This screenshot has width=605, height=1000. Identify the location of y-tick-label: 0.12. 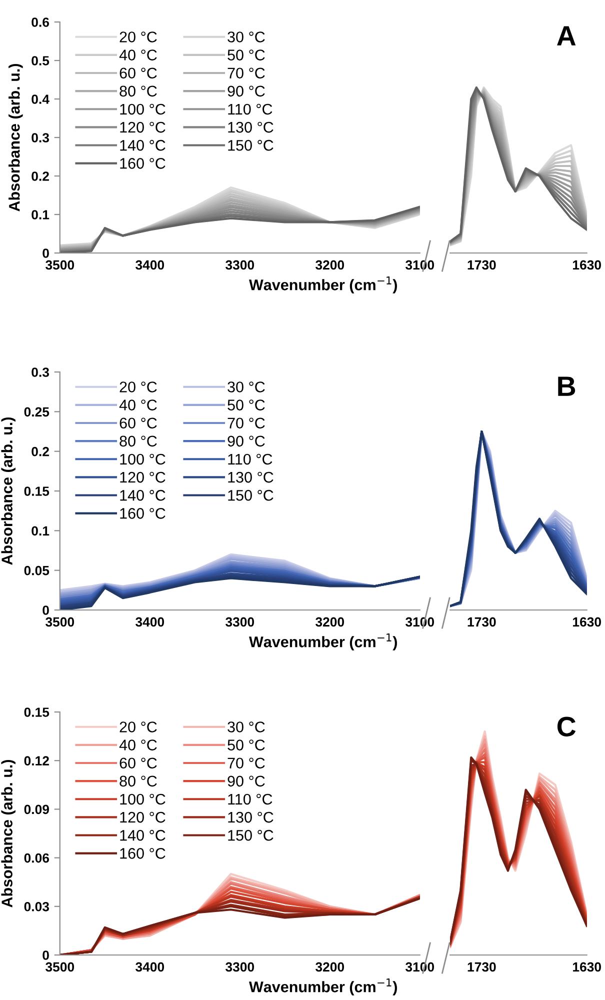
(36, 761).